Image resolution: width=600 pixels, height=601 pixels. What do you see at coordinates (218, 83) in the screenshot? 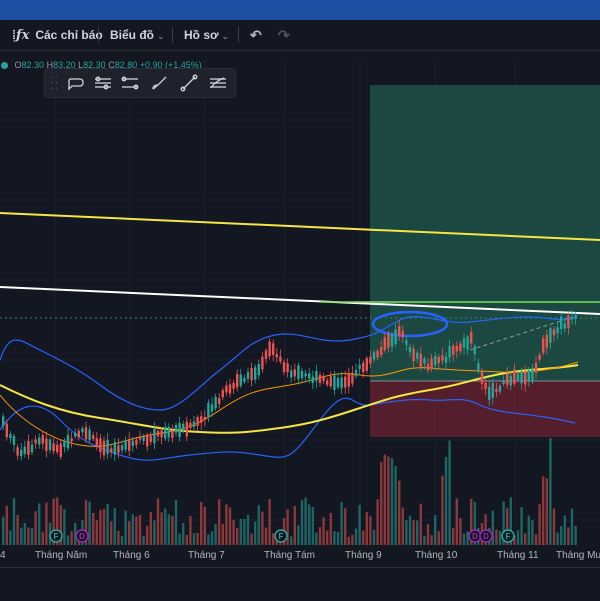
I see `fib-icon` at bounding box center [218, 83].